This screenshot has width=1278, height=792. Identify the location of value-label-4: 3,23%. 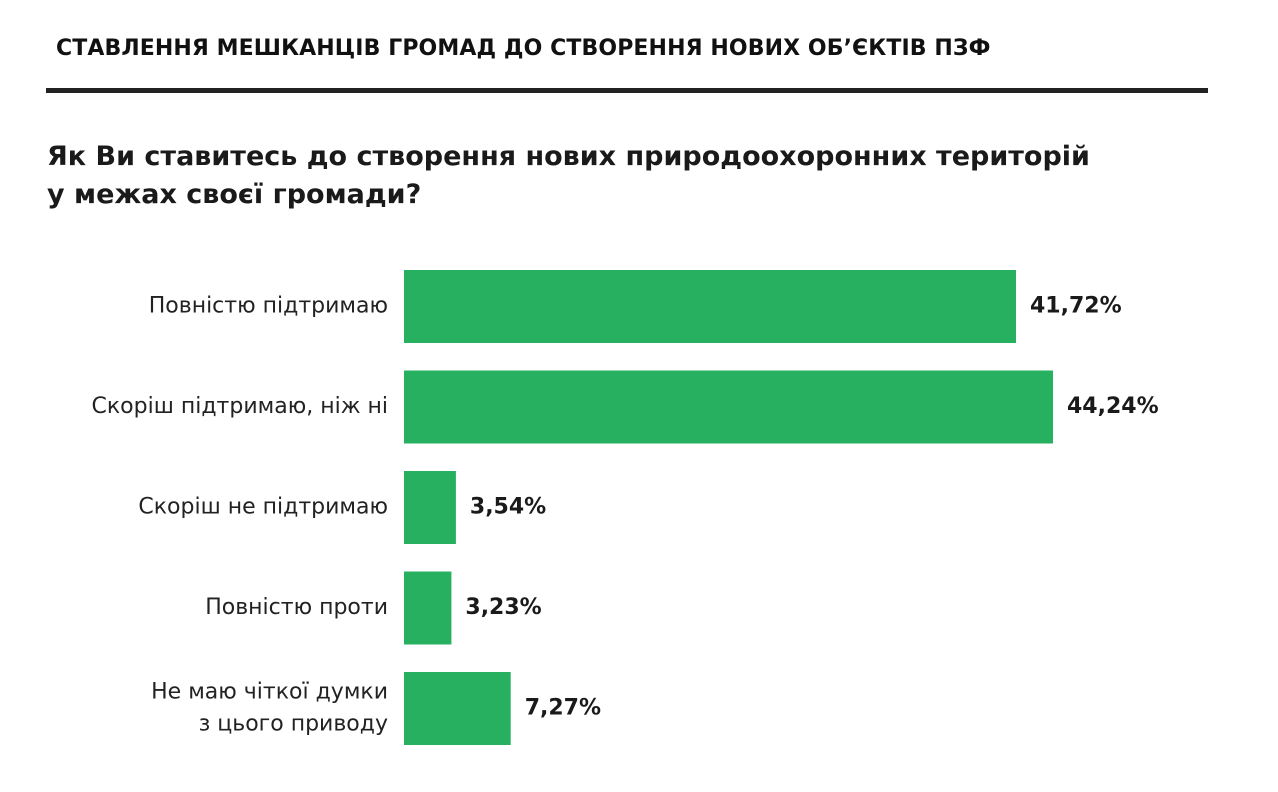
(503, 607).